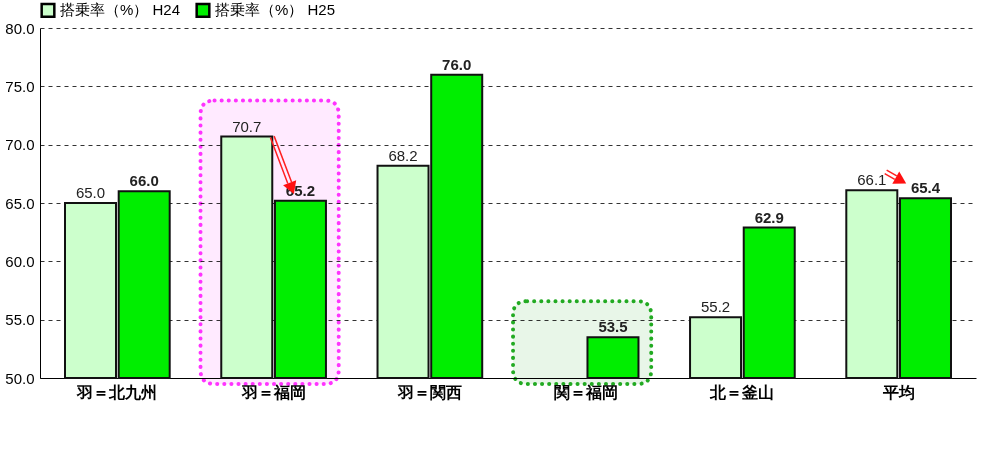  What do you see at coordinates (872, 180) in the screenshot?
I see `data-label: 66.1` at bounding box center [872, 180].